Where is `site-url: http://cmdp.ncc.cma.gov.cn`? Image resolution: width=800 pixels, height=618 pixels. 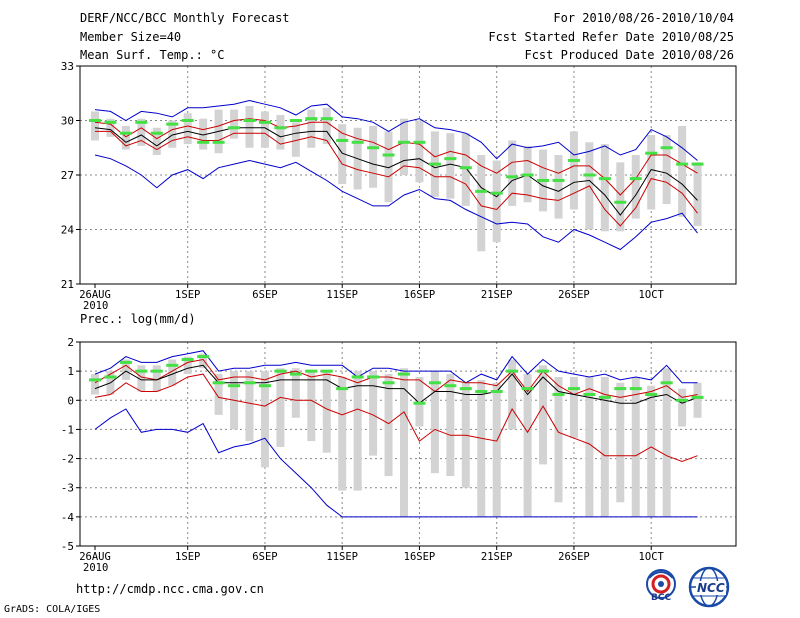
site-url: http://cmdp.ncc.cma.gov.cn is located at coordinates (170, 589).